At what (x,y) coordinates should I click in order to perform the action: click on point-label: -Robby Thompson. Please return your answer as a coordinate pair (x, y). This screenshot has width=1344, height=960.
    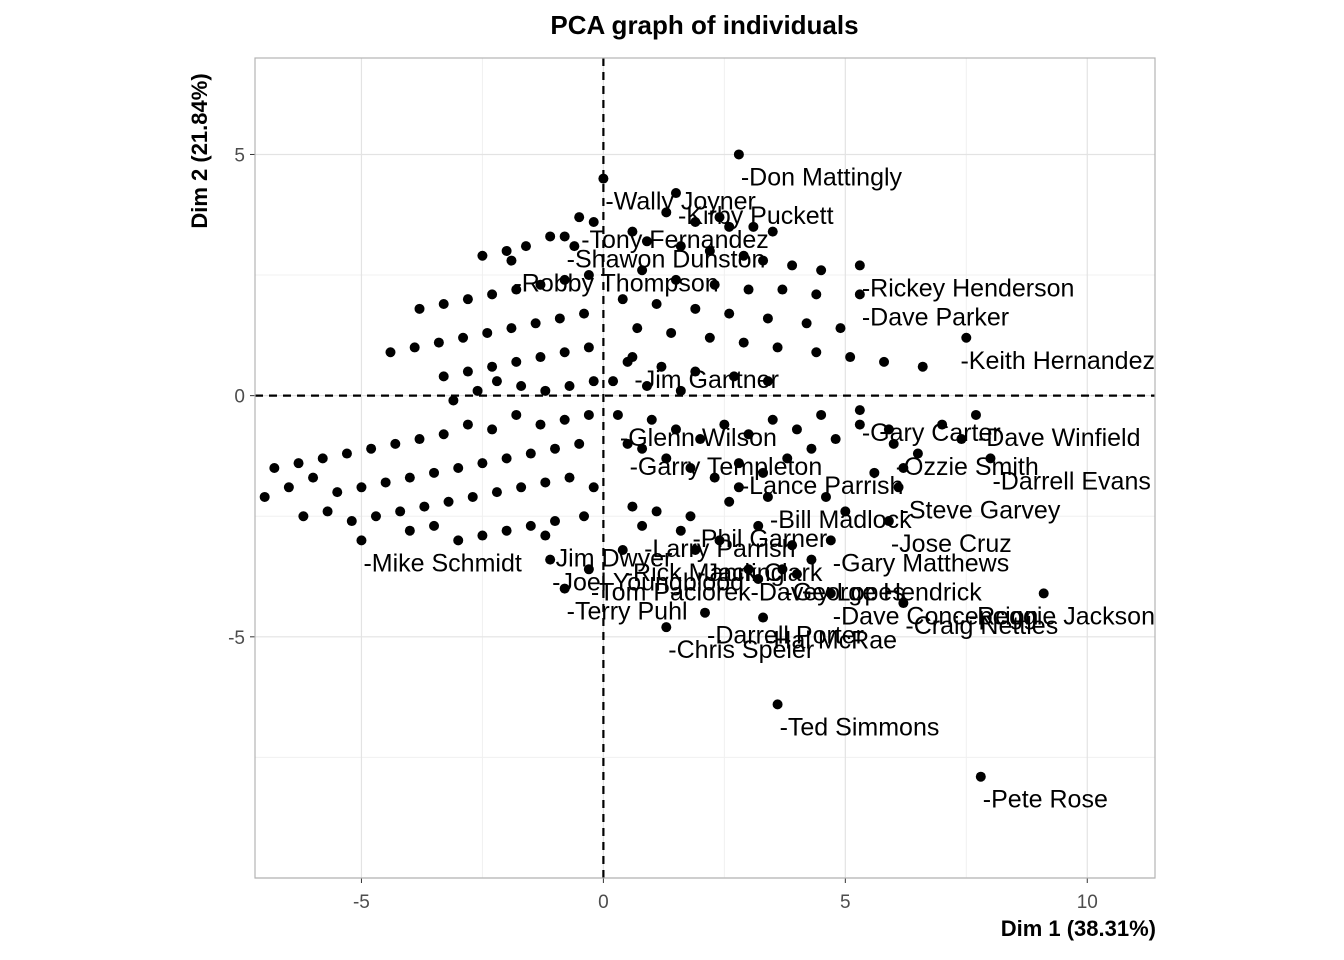
    Looking at the image, I should click on (615, 284).